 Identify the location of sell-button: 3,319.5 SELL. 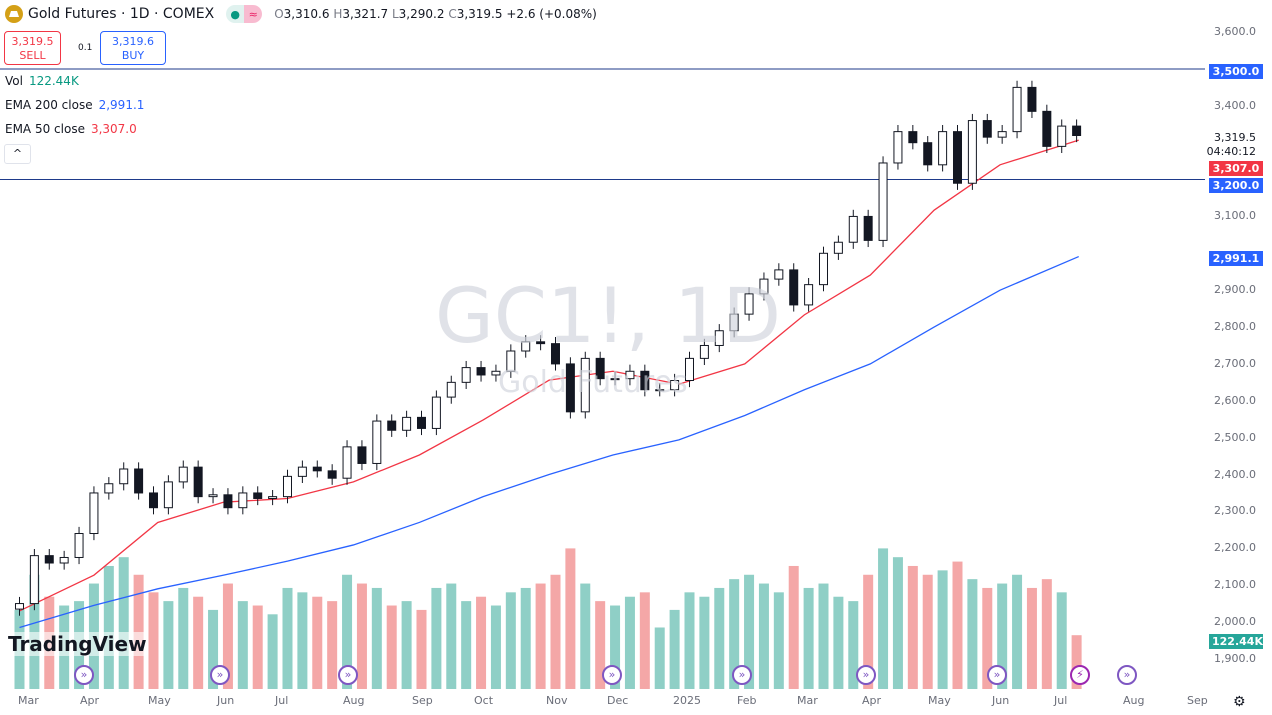
(32, 48).